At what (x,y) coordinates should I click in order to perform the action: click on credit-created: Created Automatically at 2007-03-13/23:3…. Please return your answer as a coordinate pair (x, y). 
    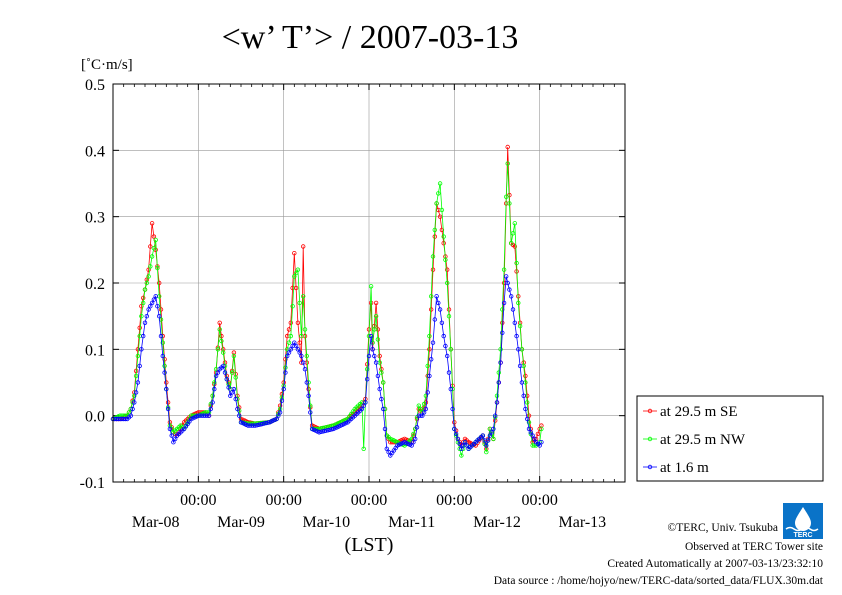
    Looking at the image, I should click on (715, 564).